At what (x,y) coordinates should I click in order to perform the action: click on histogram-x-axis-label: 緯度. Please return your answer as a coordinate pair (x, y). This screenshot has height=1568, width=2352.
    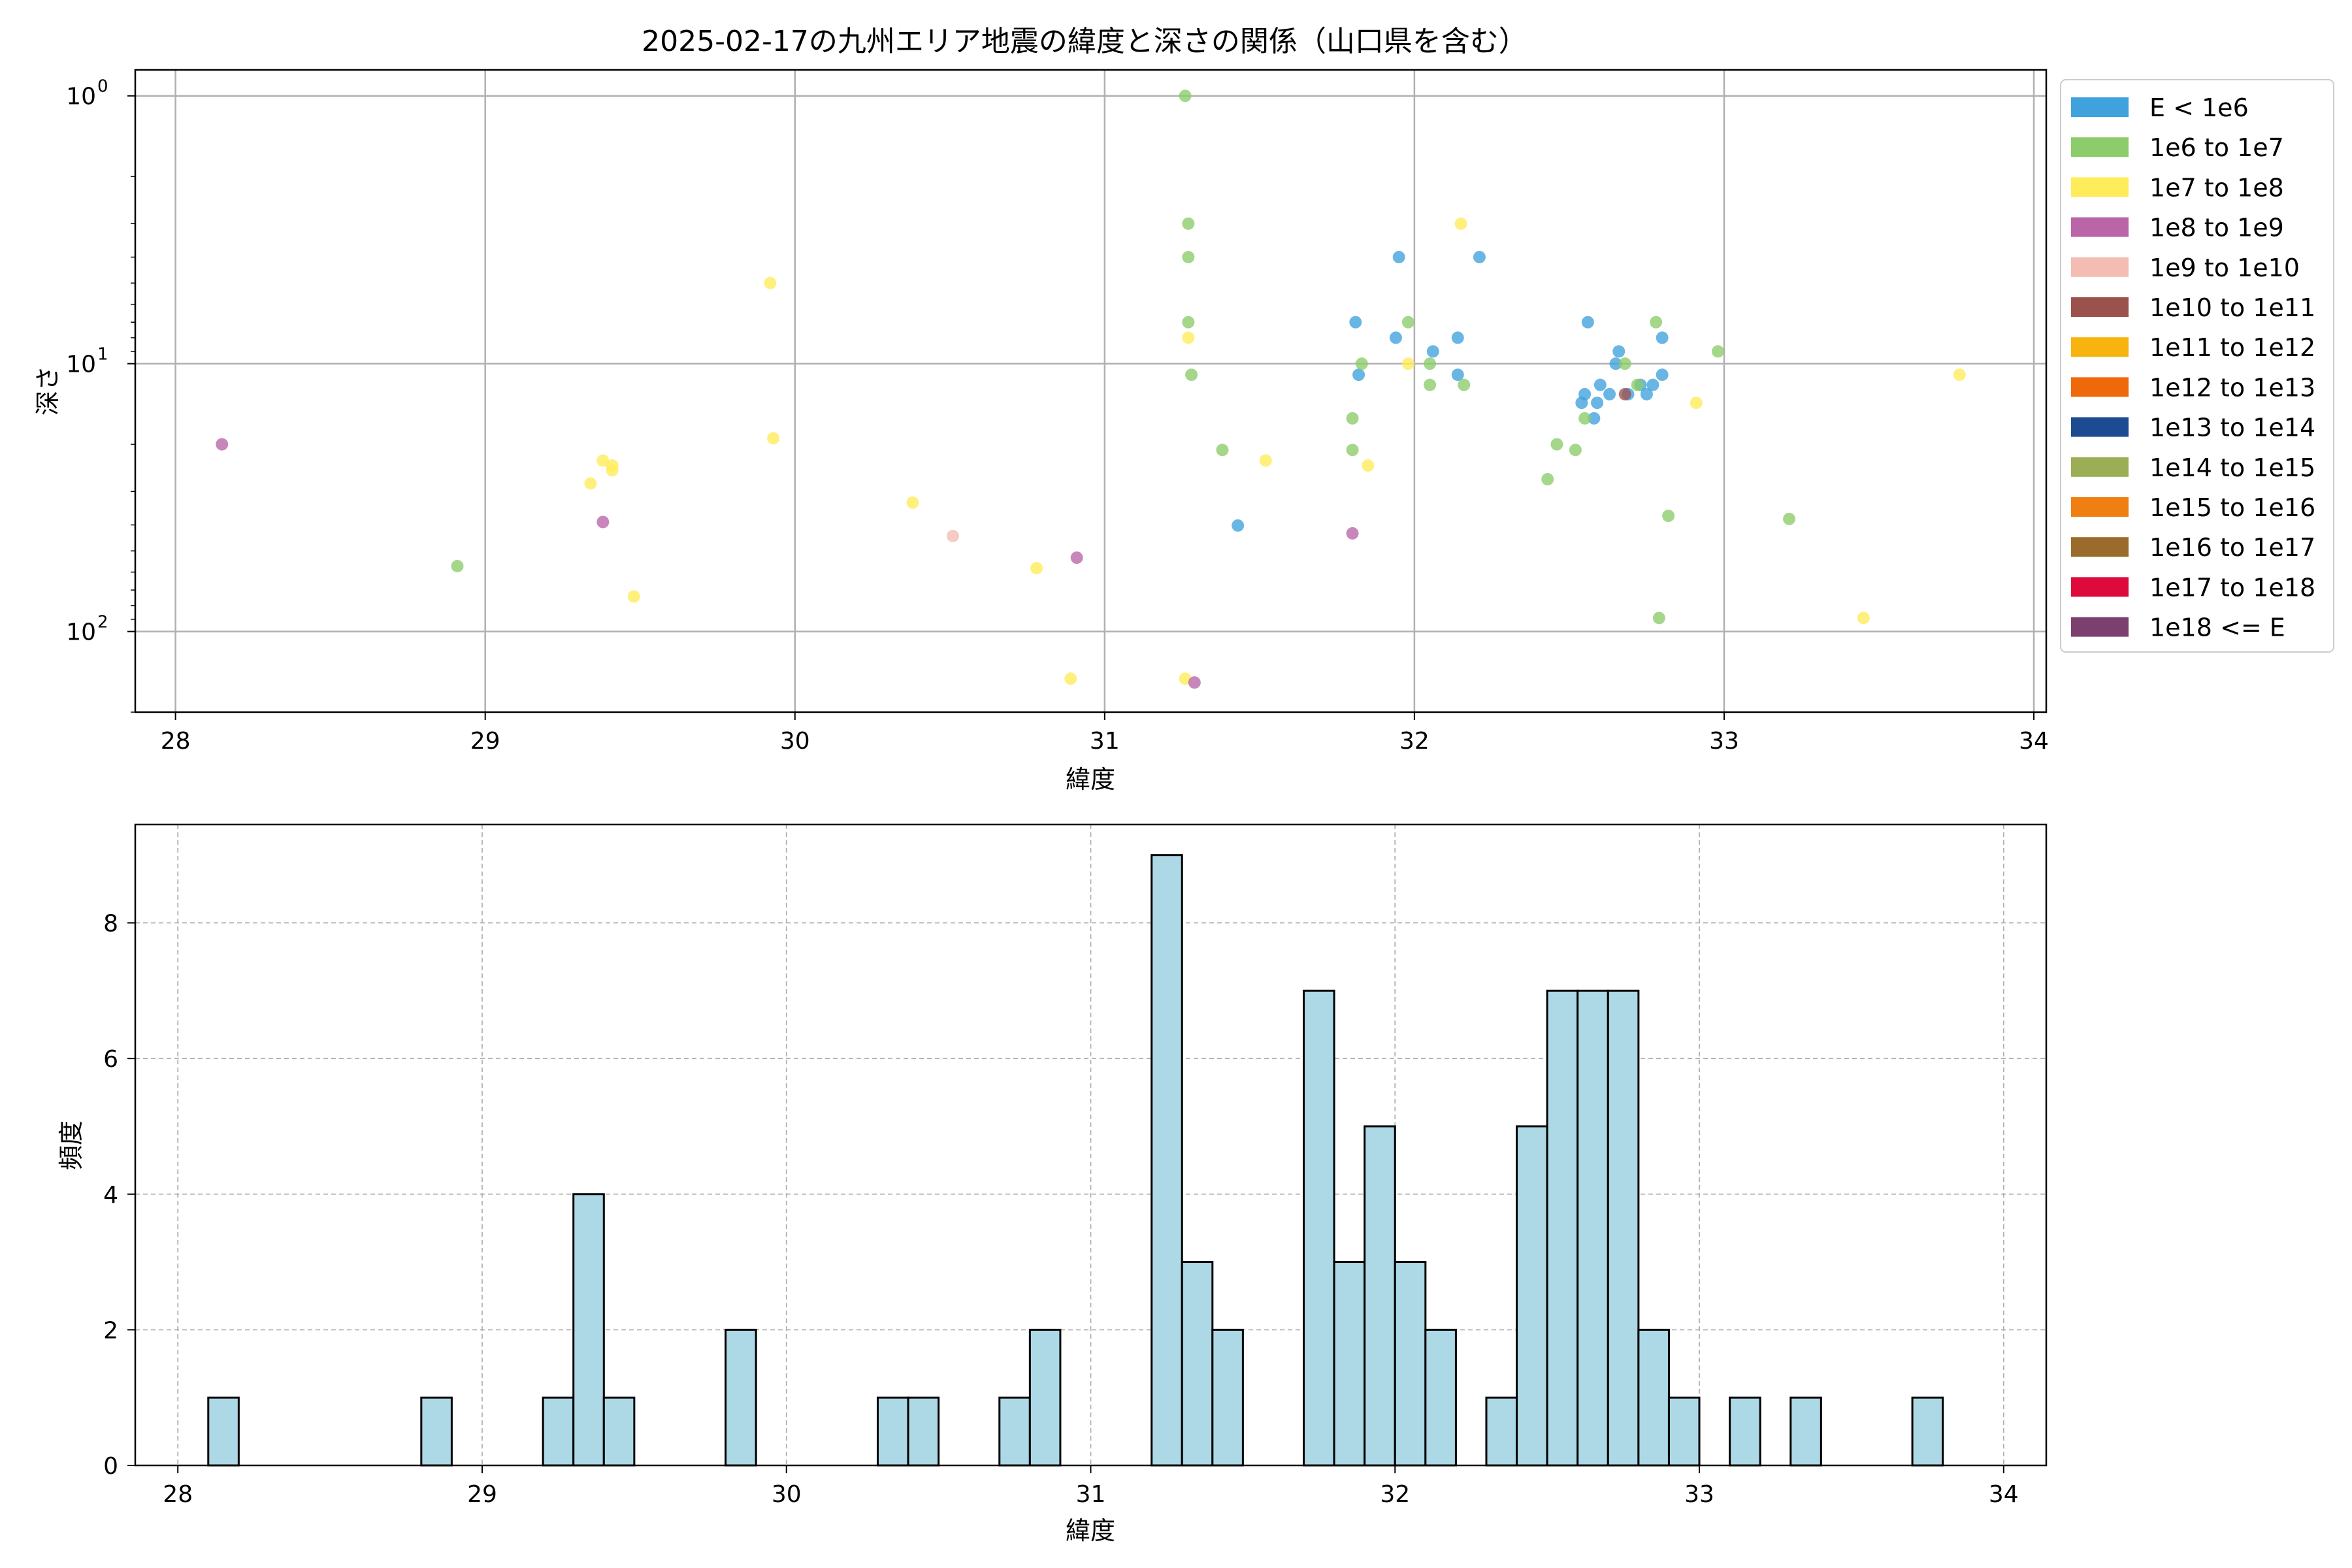
    Looking at the image, I should click on (1090, 1530).